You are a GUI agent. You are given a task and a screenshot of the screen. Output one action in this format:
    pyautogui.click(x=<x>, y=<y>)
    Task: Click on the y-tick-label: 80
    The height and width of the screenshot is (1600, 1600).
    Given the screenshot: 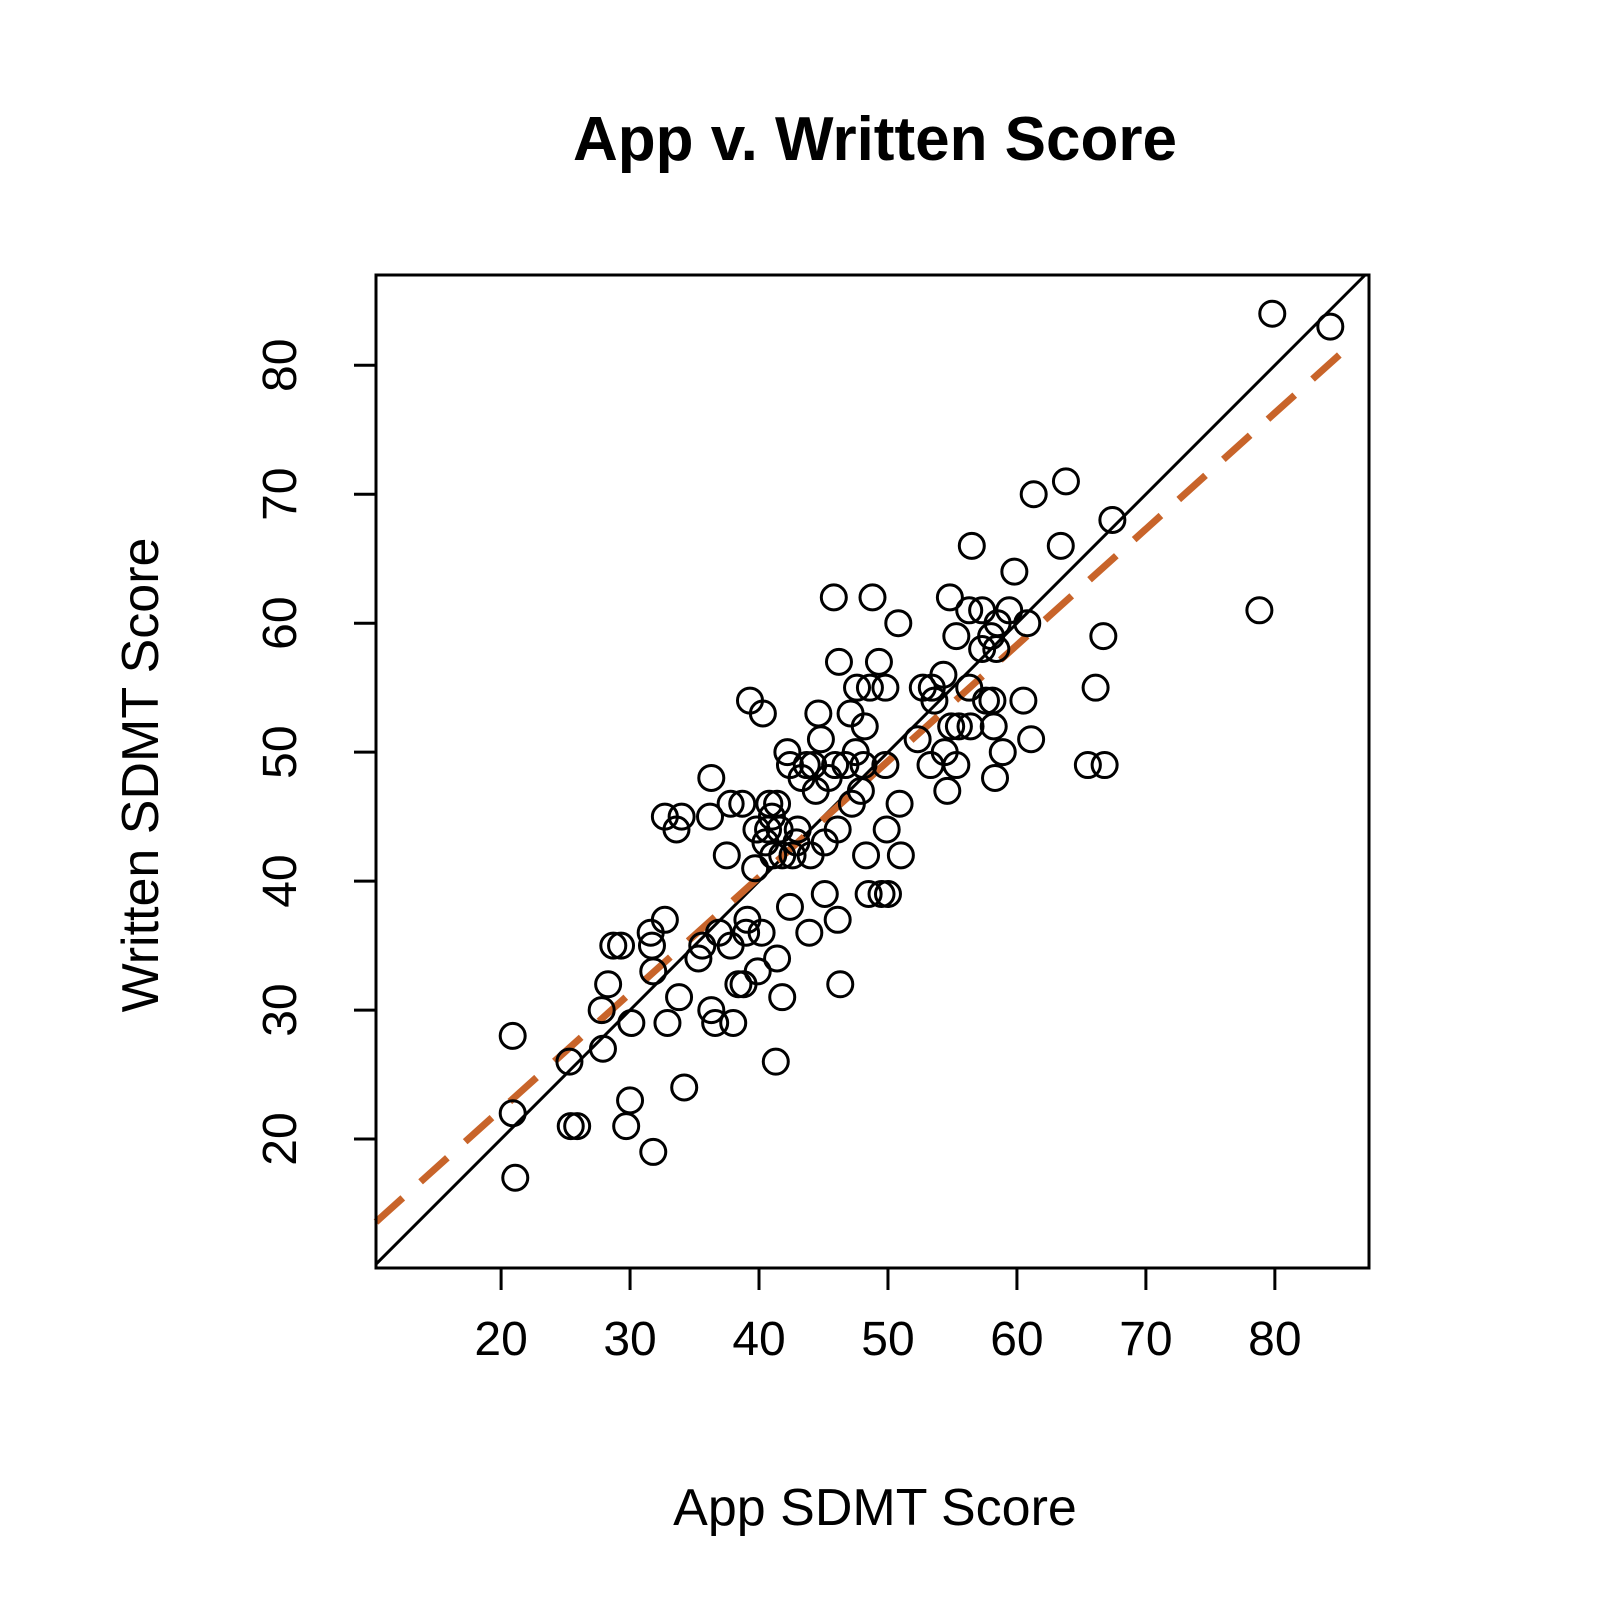 What is the action you would take?
    pyautogui.click(x=280, y=365)
    